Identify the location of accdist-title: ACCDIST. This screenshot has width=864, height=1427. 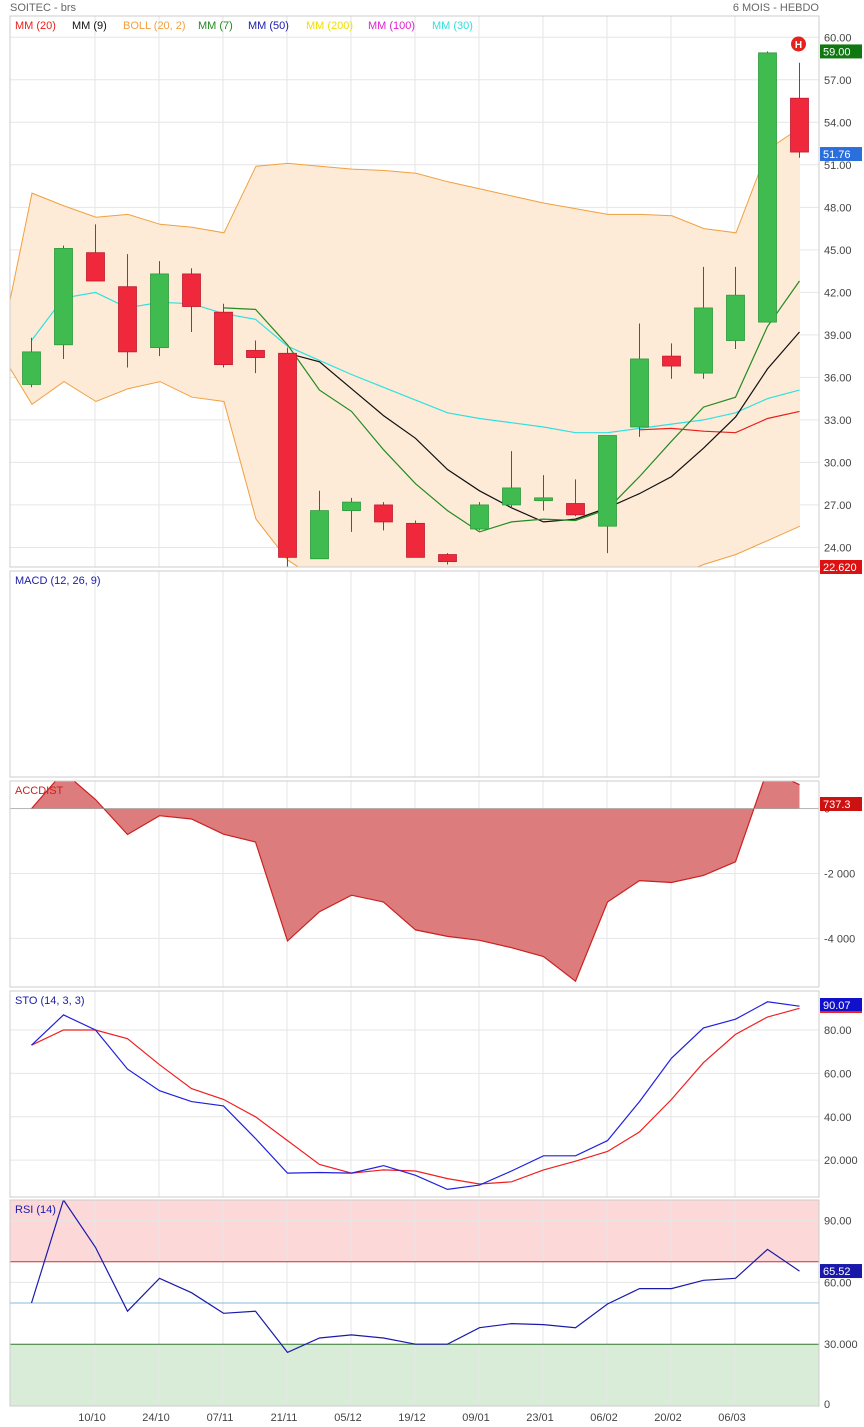
(39, 791).